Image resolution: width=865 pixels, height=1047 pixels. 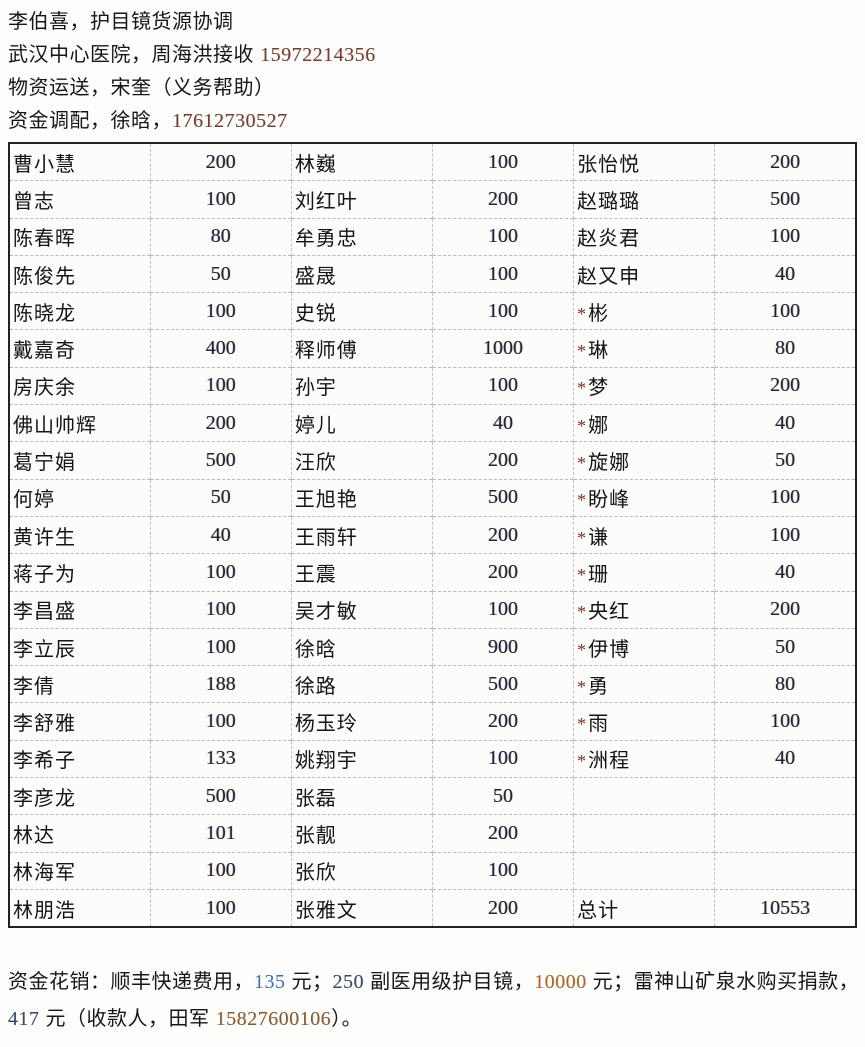 What do you see at coordinates (80, 385) in the screenshot?
I see `donor-name-cell: 房庆余` at bounding box center [80, 385].